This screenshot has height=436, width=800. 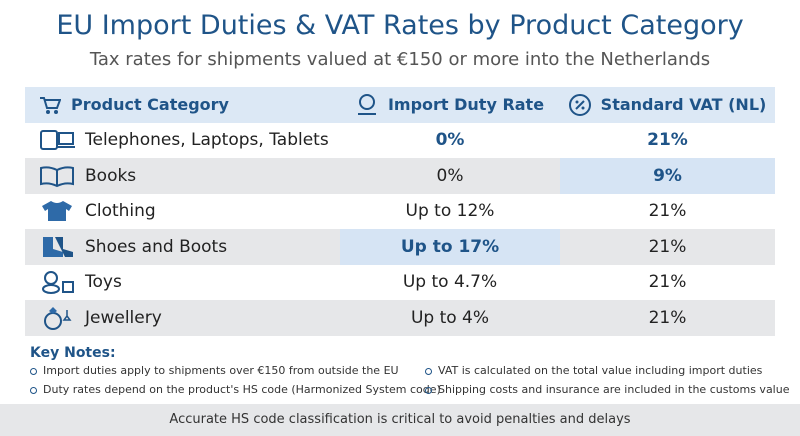 I want to click on table-row: Clothing Up to 12% 21%, so click(x=400, y=212).